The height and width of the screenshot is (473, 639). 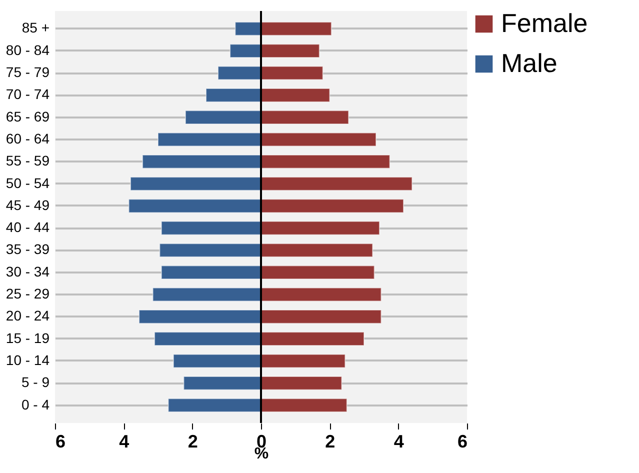 I want to click on y-tick-label: 60 - 64, so click(x=28, y=138).